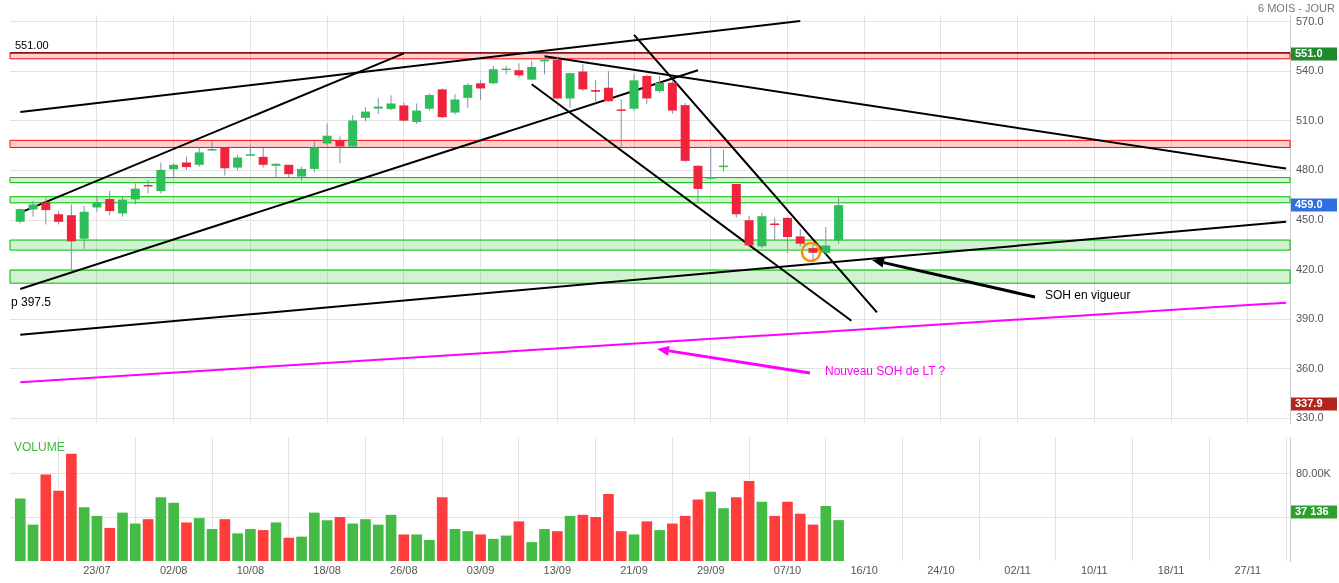 This screenshot has width=1339, height=583. I want to click on x-tick-label: 18/08, so click(327, 569).